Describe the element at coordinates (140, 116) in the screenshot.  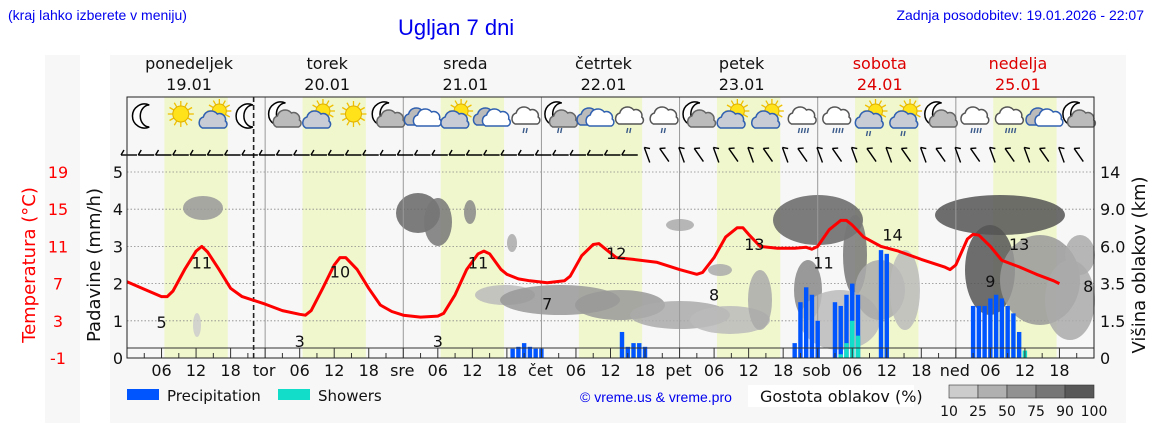
I see `moon-shape` at that location.